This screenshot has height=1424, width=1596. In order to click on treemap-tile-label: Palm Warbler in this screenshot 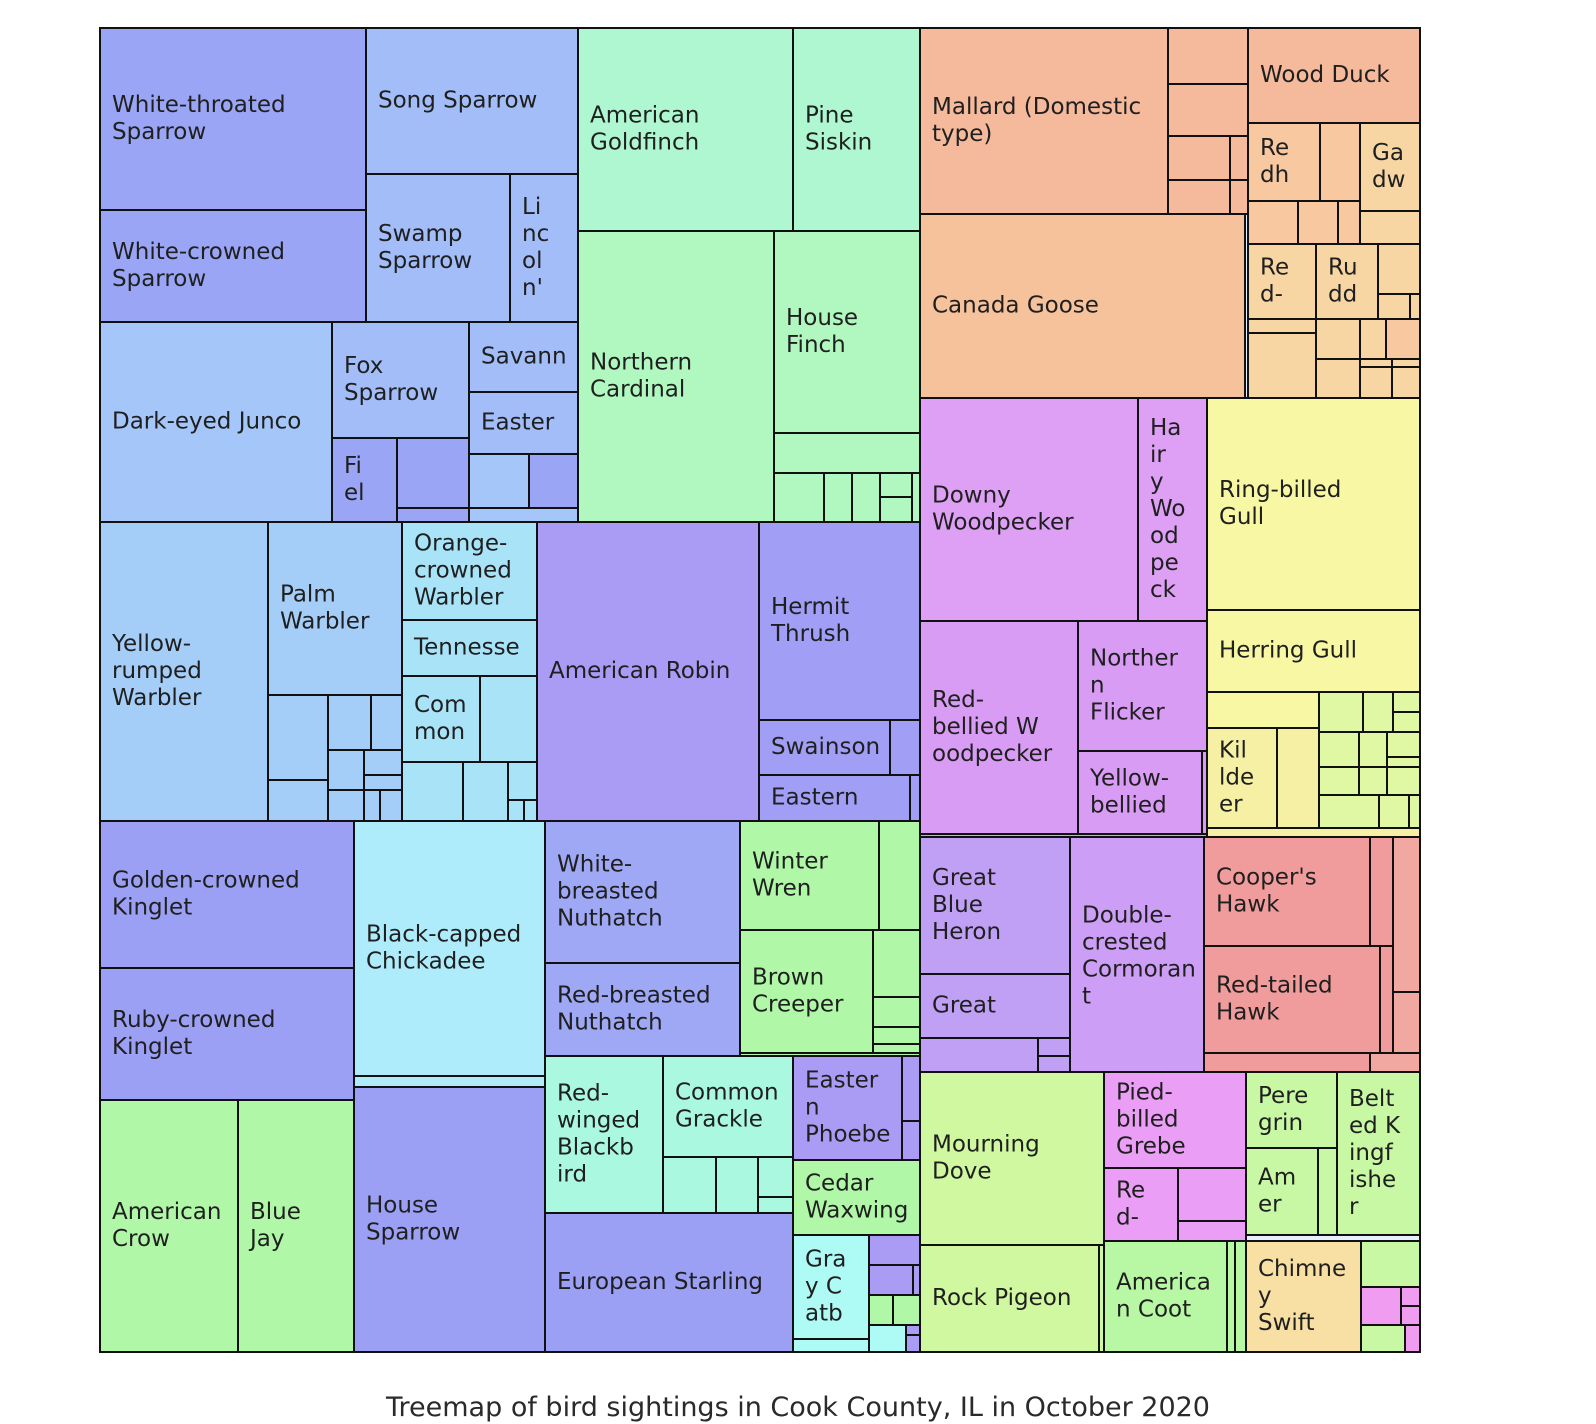, I will do `click(325, 608)`.